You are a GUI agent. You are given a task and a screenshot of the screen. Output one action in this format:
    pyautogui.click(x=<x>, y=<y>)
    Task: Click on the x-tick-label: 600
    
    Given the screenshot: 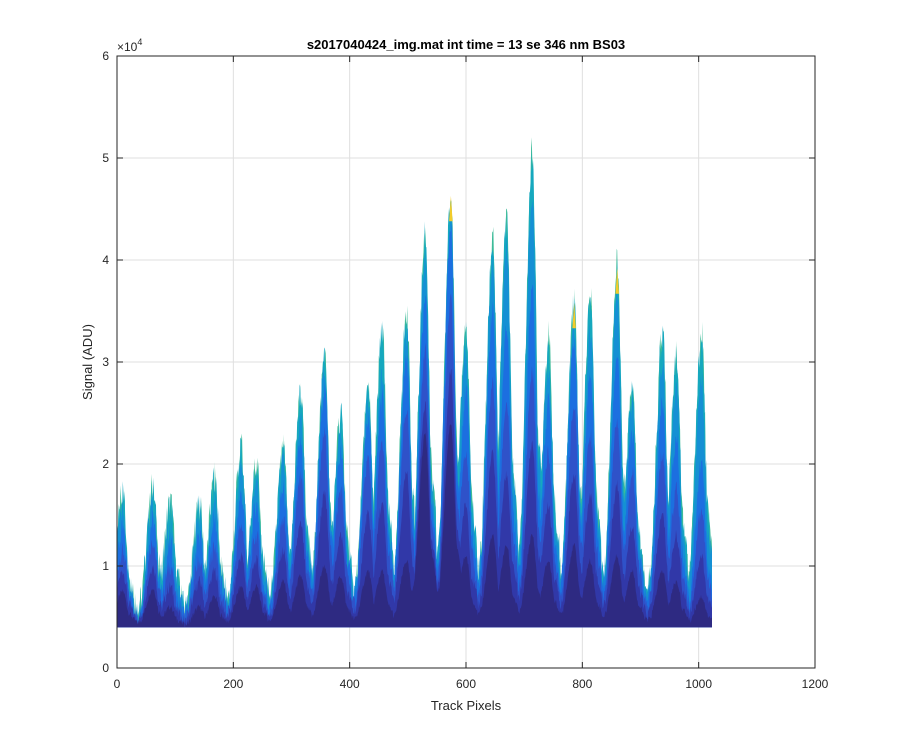 What is the action you would take?
    pyautogui.click(x=466, y=684)
    